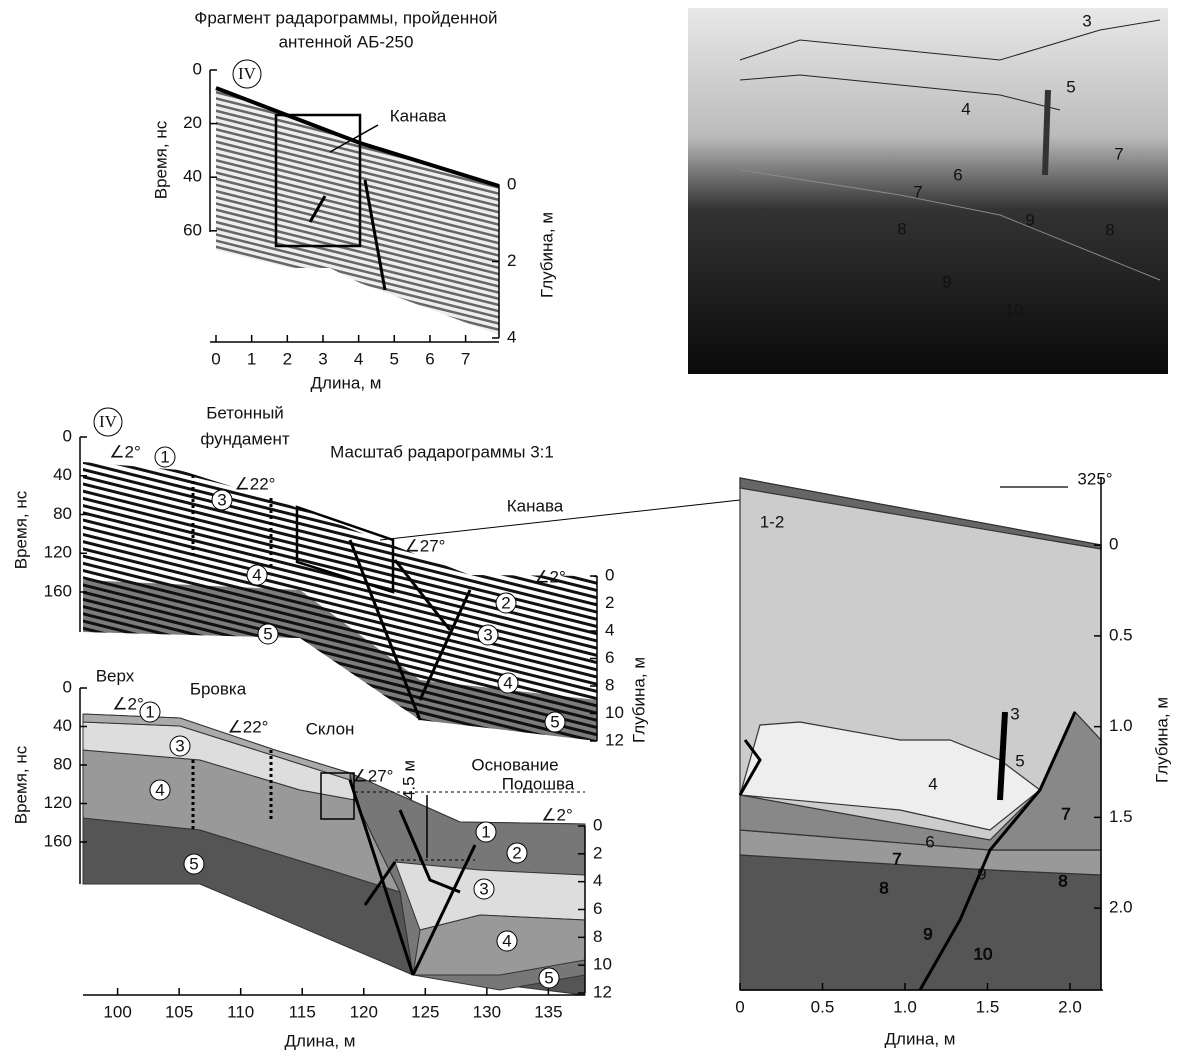 This screenshot has height=1056, width=1180. What do you see at coordinates (179, 1011) in the screenshot?
I see `x-tick-label: 105` at bounding box center [179, 1011].